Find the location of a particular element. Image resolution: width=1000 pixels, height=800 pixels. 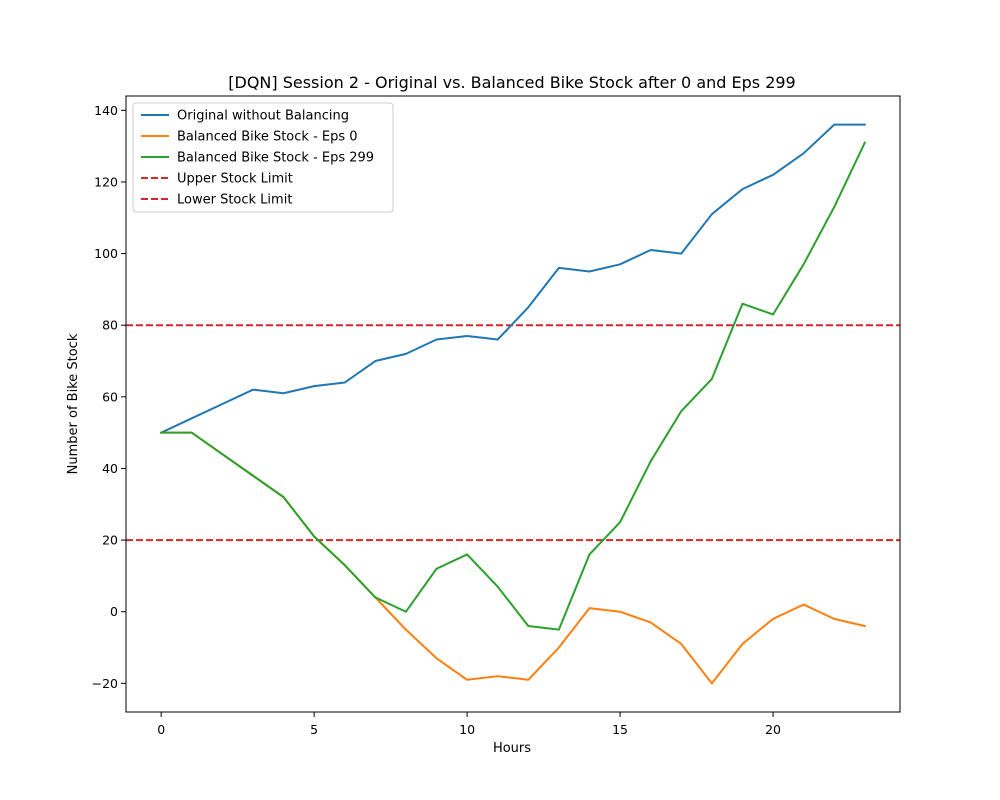

y-tick-label: 40 is located at coordinates (110, 468).